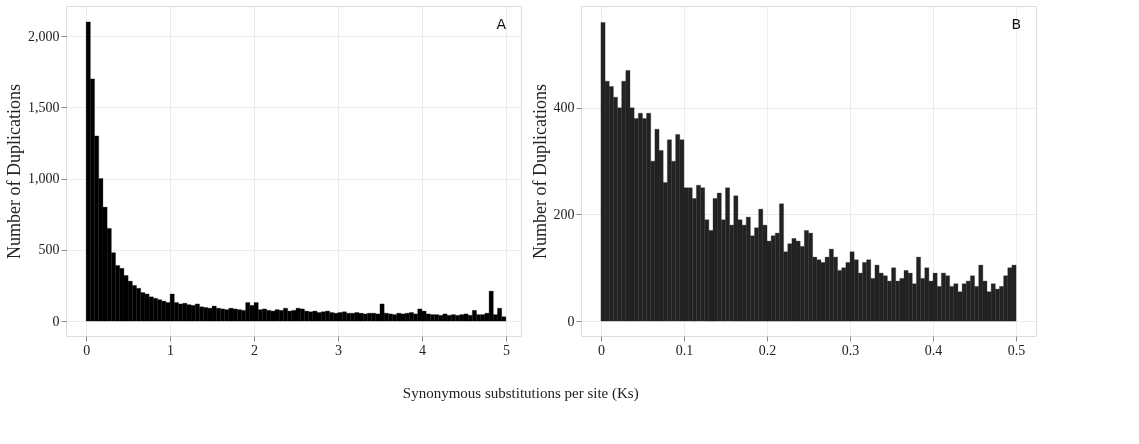 The width and height of the screenshot is (1139, 444). What do you see at coordinates (255, 350) in the screenshot?
I see `x-tick-label: 2` at bounding box center [255, 350].